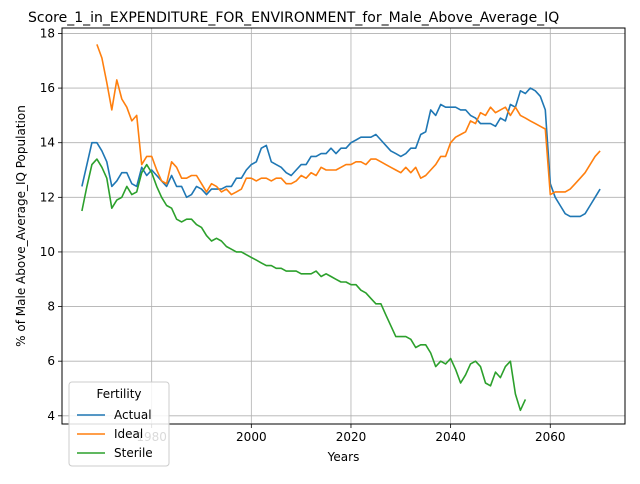 This screenshot has width=640, height=484. I want to click on legend-items: Actual Ideal Sterile, so click(115, 434).